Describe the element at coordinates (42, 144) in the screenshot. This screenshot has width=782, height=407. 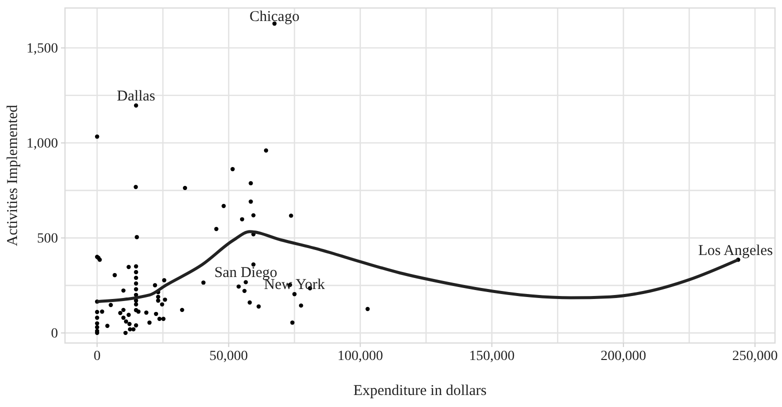
I see `y-tick-label: 1,000` at that location.